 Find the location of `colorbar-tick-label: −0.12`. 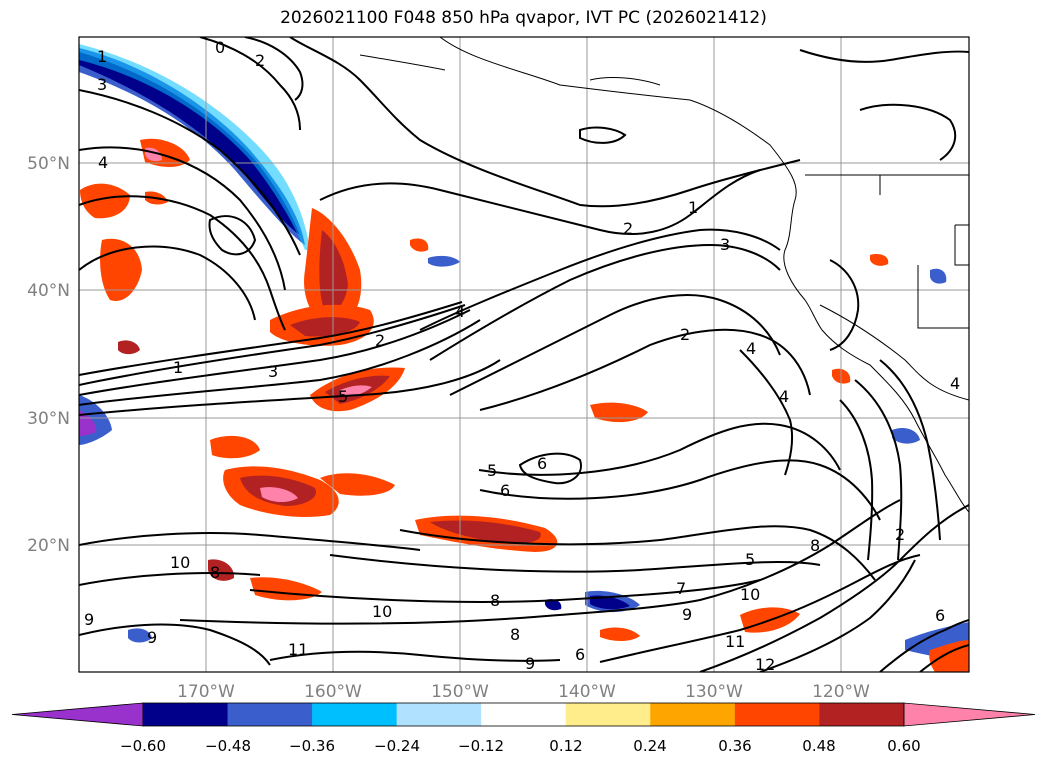

colorbar-tick-label: −0.12 is located at coordinates (481, 746).